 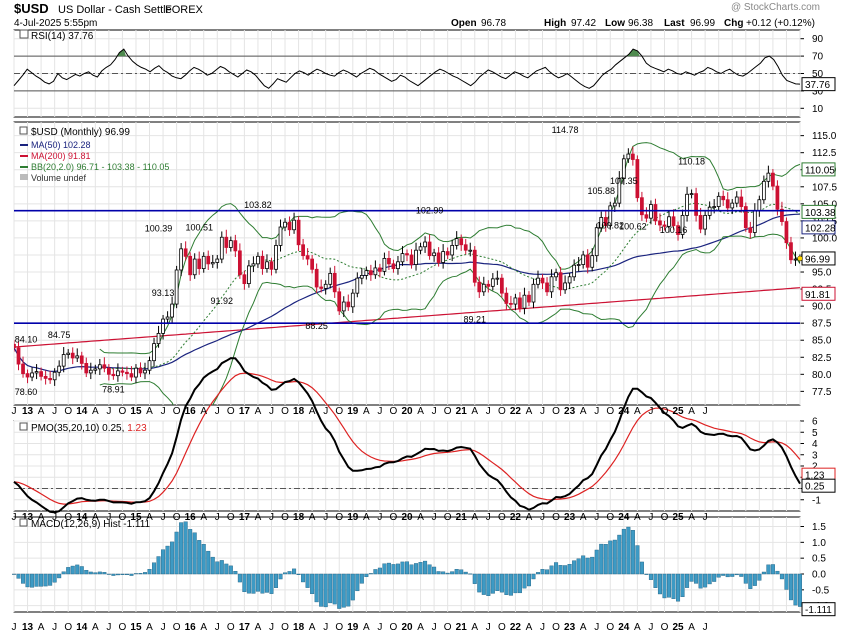 I want to click on price-annotation-4: 100.39, so click(x=159, y=228).